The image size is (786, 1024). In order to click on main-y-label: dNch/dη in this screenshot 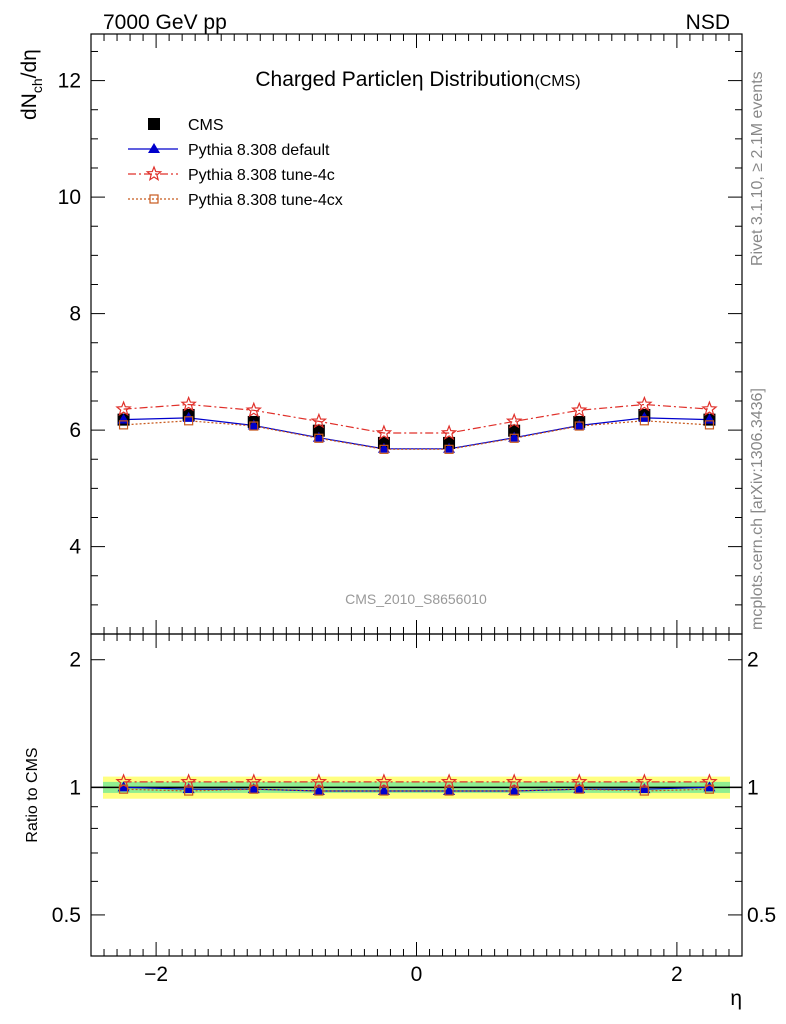, I will do `click(31, 84)`.